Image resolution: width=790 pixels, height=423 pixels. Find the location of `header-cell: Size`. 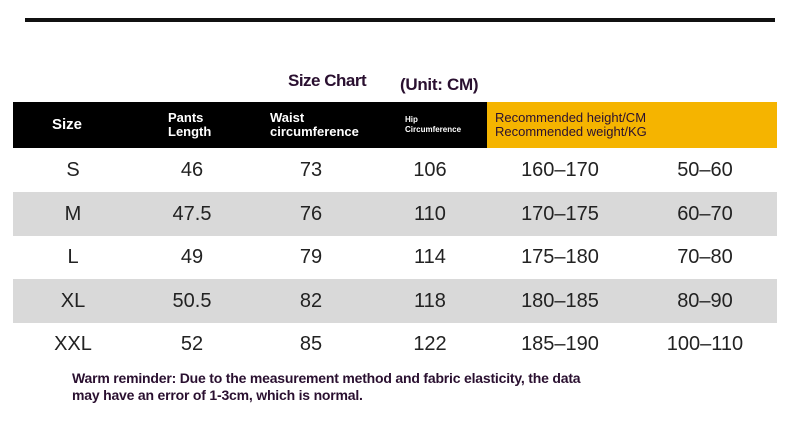

header-cell: Size is located at coordinates (67, 125).